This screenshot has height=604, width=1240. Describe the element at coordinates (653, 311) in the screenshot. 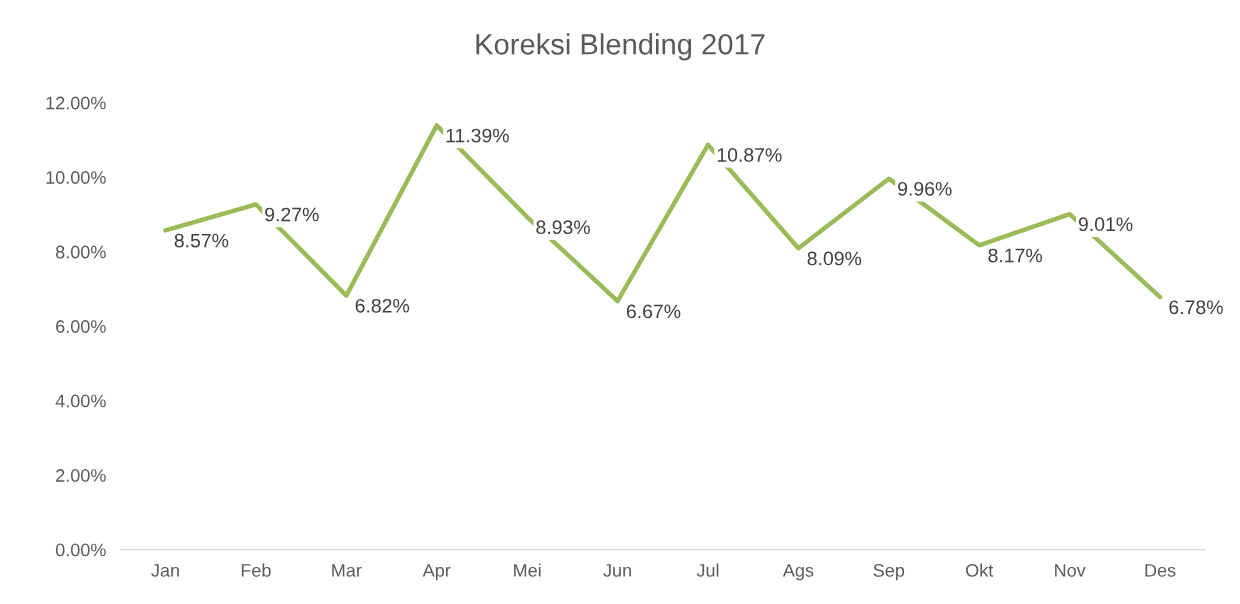

I see `data-label: 6.67%` at that location.